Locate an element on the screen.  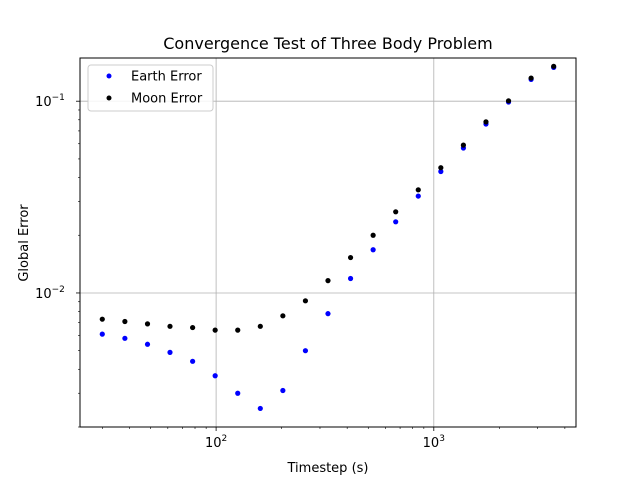
legend-box is located at coordinates (150, 88).